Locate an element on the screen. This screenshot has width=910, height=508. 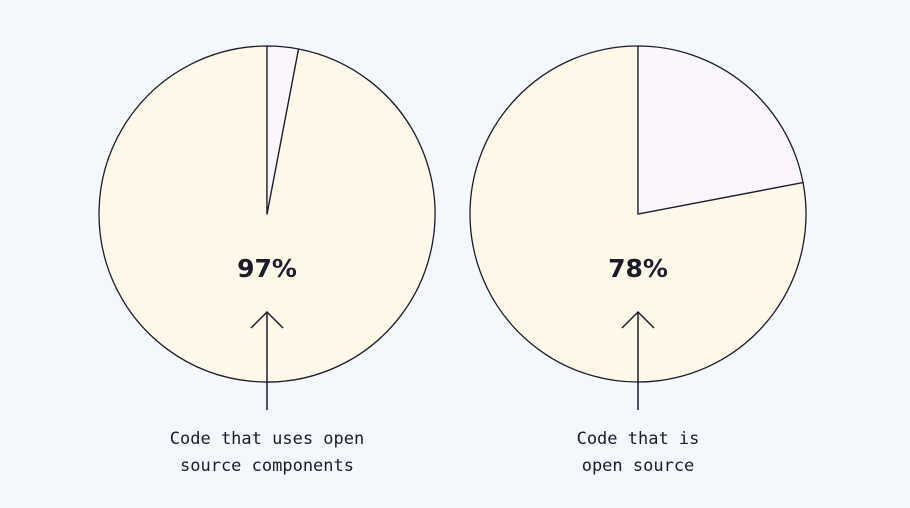
caption-open-source: Code that is open source is located at coordinates (638, 453).